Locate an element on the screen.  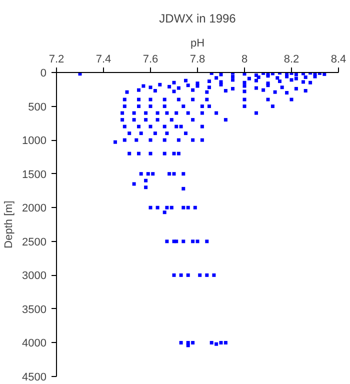
chart-title: JDWX in 1996 is located at coordinates (197, 19).